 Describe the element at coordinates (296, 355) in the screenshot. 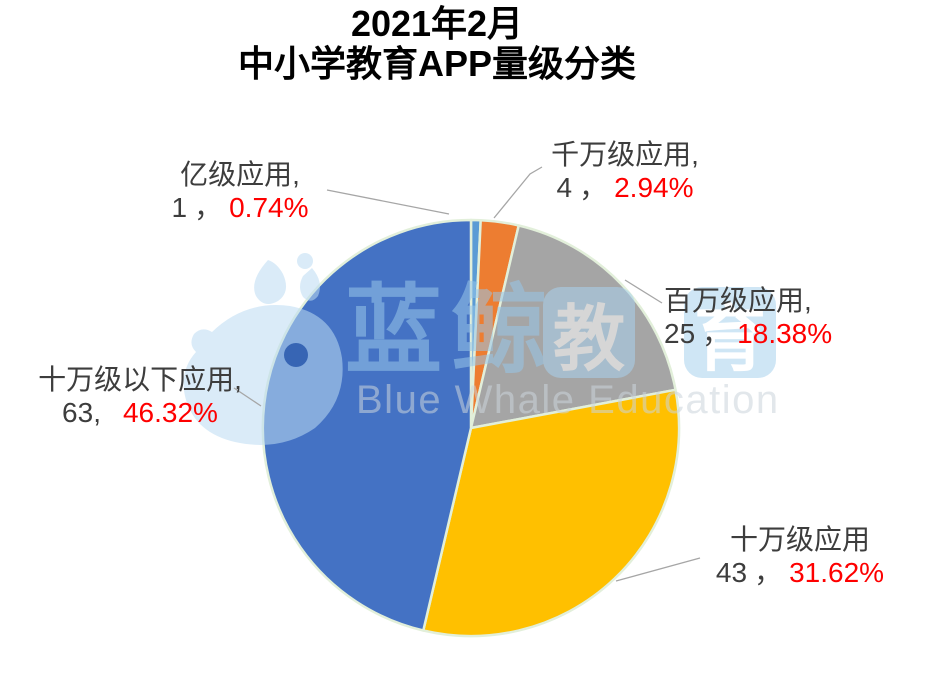

I see `whale-eye` at that location.